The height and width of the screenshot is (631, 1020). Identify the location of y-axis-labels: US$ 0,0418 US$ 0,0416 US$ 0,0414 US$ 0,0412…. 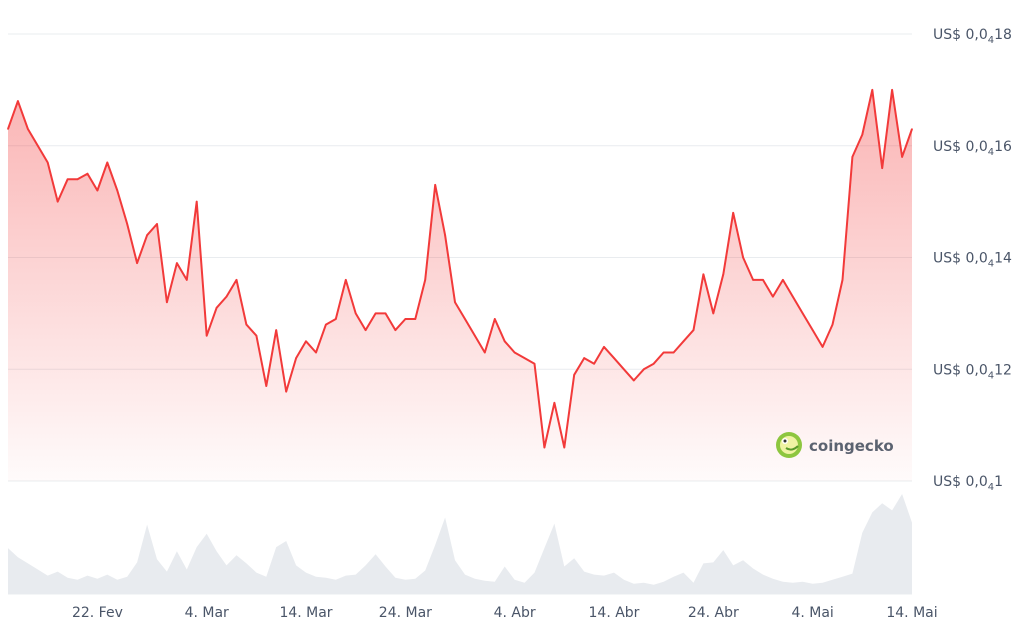
(972, 260).